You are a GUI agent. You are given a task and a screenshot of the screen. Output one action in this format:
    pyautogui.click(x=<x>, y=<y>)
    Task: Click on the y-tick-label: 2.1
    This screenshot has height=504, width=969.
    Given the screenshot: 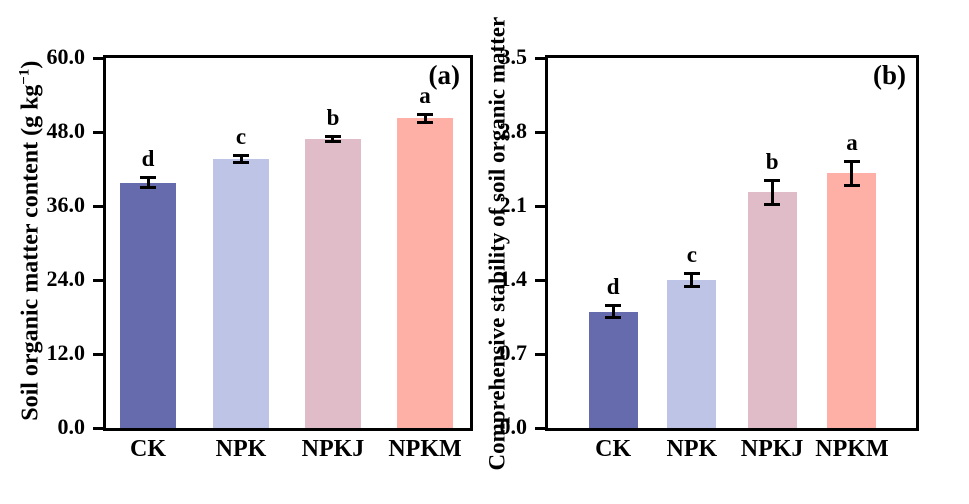 What is the action you would take?
    pyautogui.click(x=513, y=204)
    